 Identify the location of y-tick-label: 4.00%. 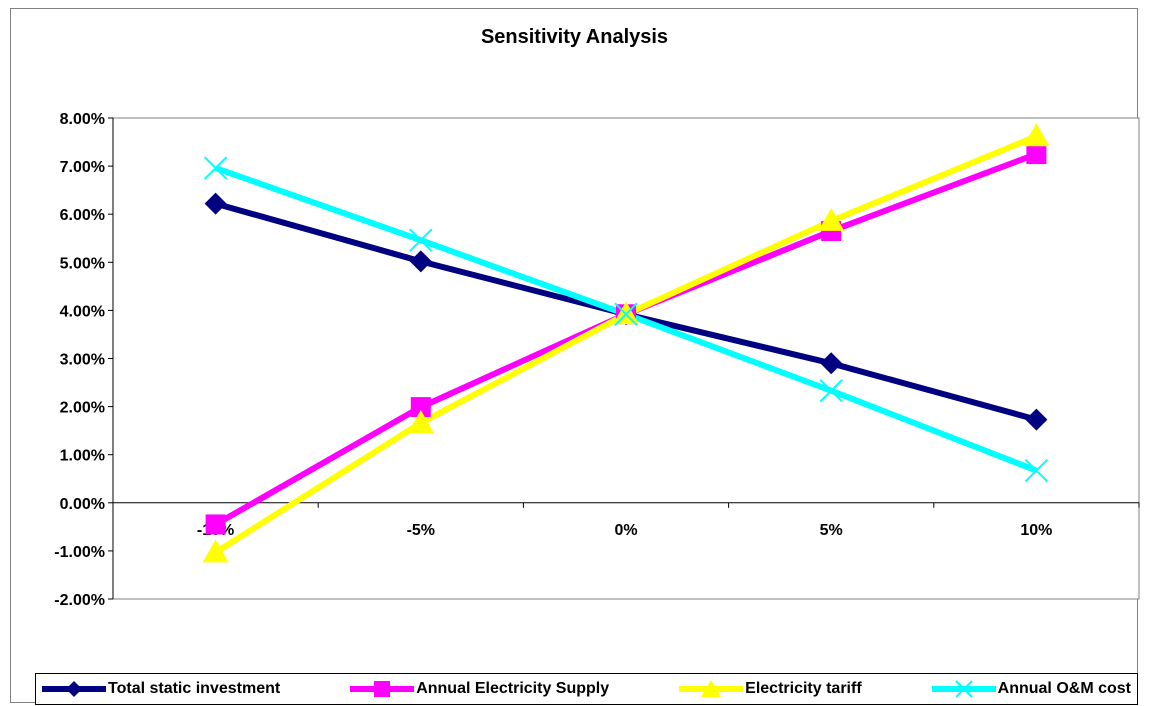
(82, 311).